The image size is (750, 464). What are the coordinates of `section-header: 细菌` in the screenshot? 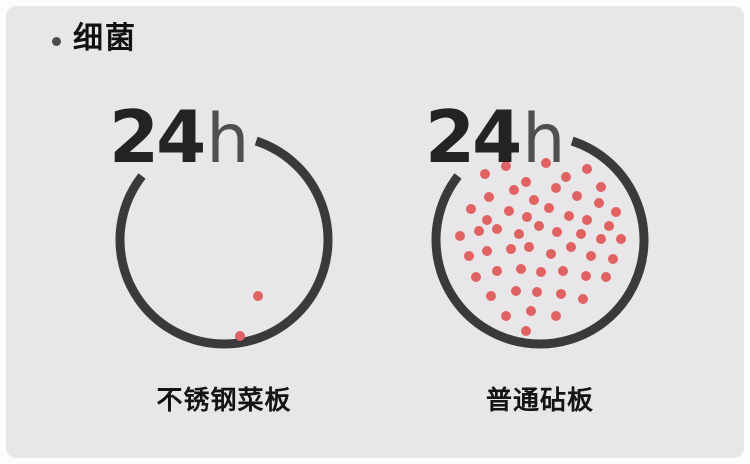 It's located at (94, 38).